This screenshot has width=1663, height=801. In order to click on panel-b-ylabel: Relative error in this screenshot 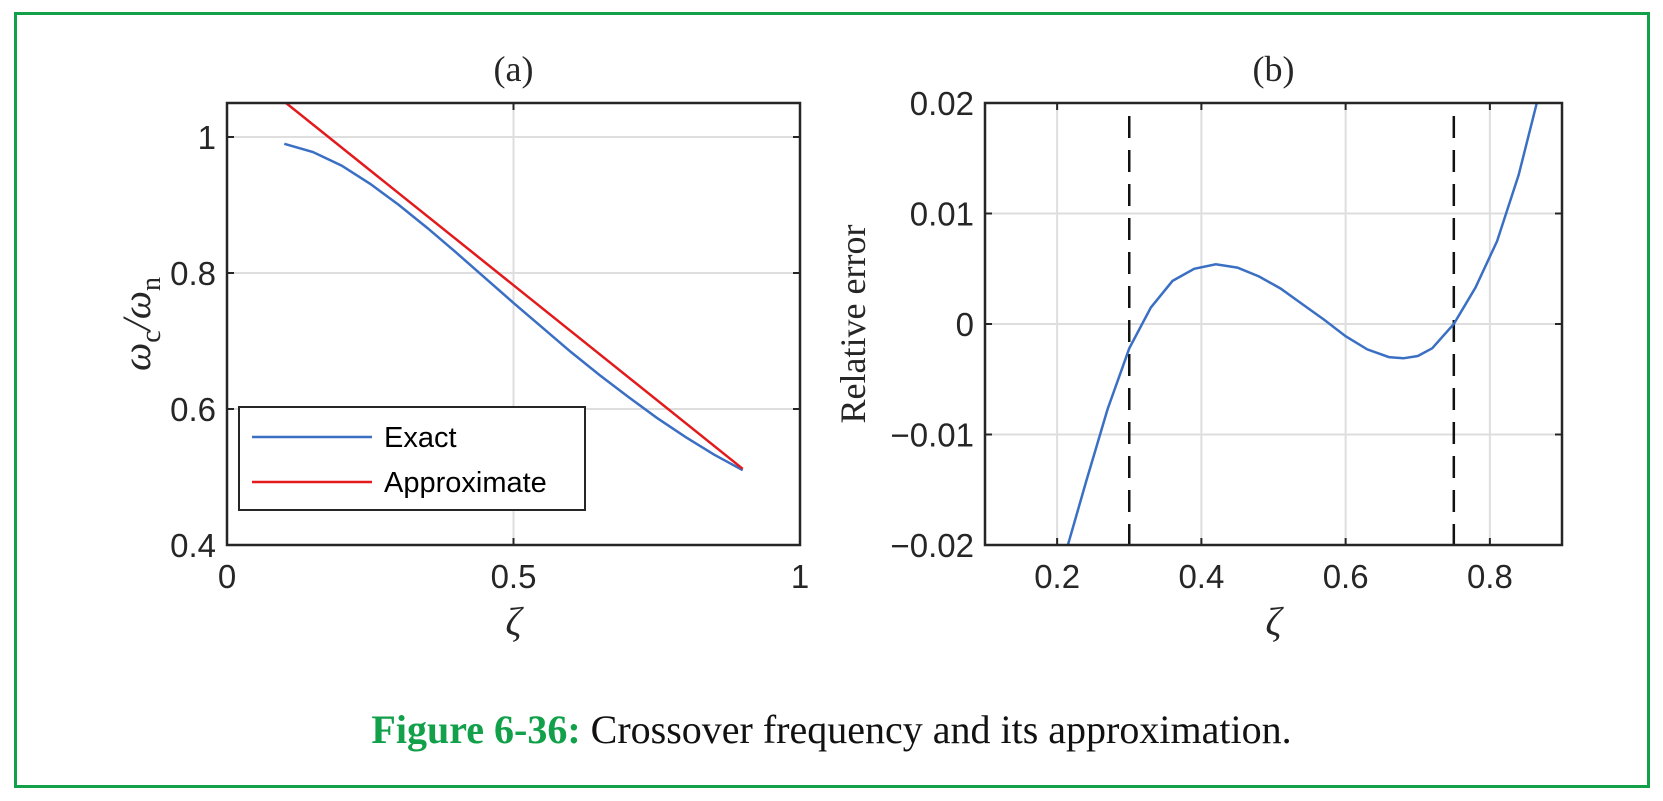, I will do `click(853, 324)`.